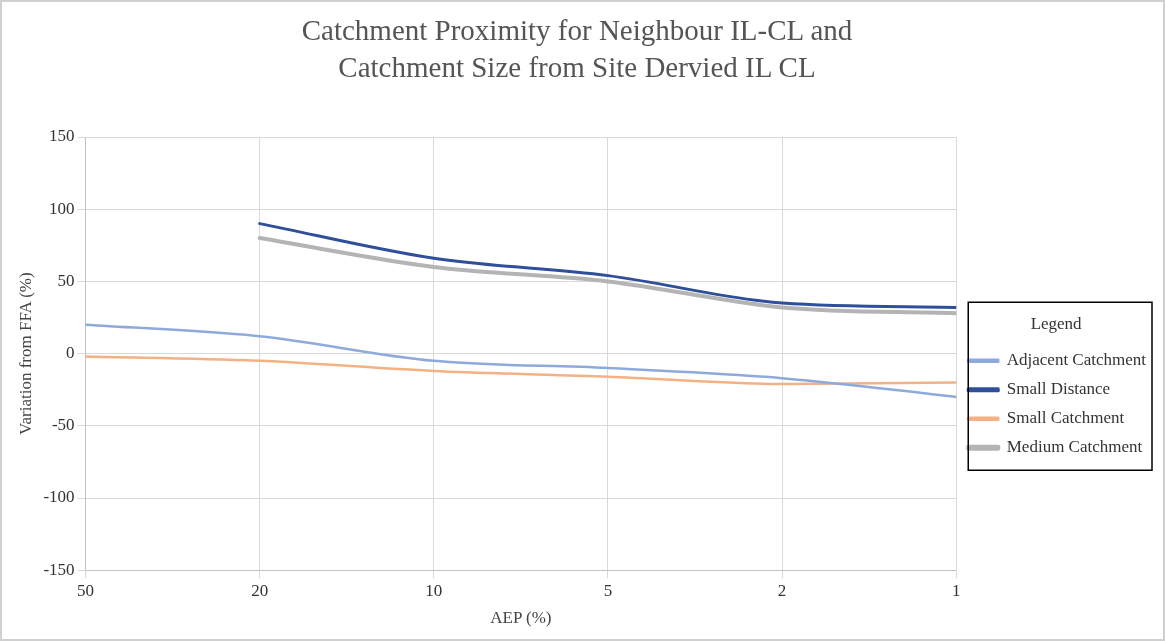 The width and height of the screenshot is (1165, 641). I want to click on y-axis-title: Variation from FFA (%), so click(25, 353).